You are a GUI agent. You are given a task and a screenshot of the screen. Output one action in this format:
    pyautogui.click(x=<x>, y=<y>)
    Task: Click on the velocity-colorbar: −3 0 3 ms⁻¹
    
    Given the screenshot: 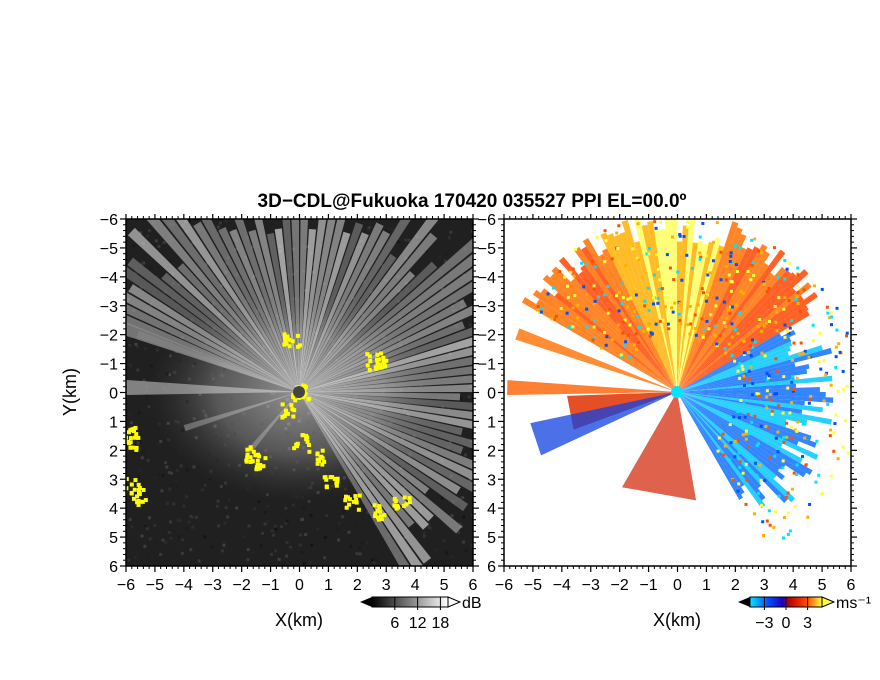 What is the action you would take?
    pyautogui.click(x=804, y=613)
    